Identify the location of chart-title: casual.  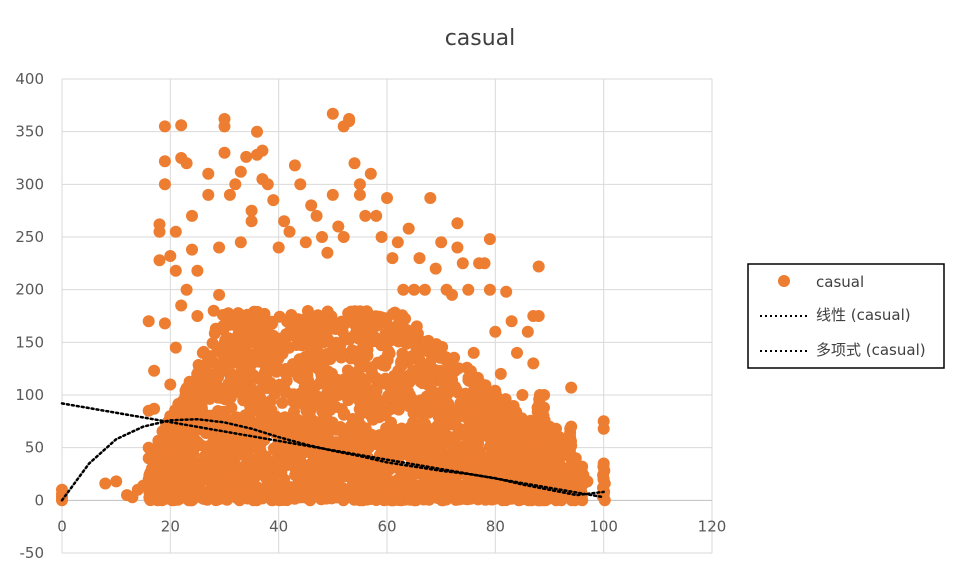
(480, 38).